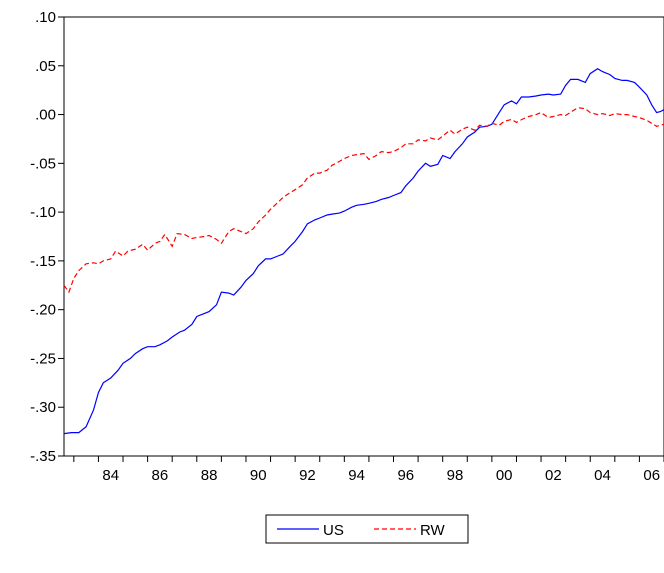 Image resolution: width=664 pixels, height=573 pixels. Describe the element at coordinates (110, 475) in the screenshot. I see `x-tick-label: 84` at that location.